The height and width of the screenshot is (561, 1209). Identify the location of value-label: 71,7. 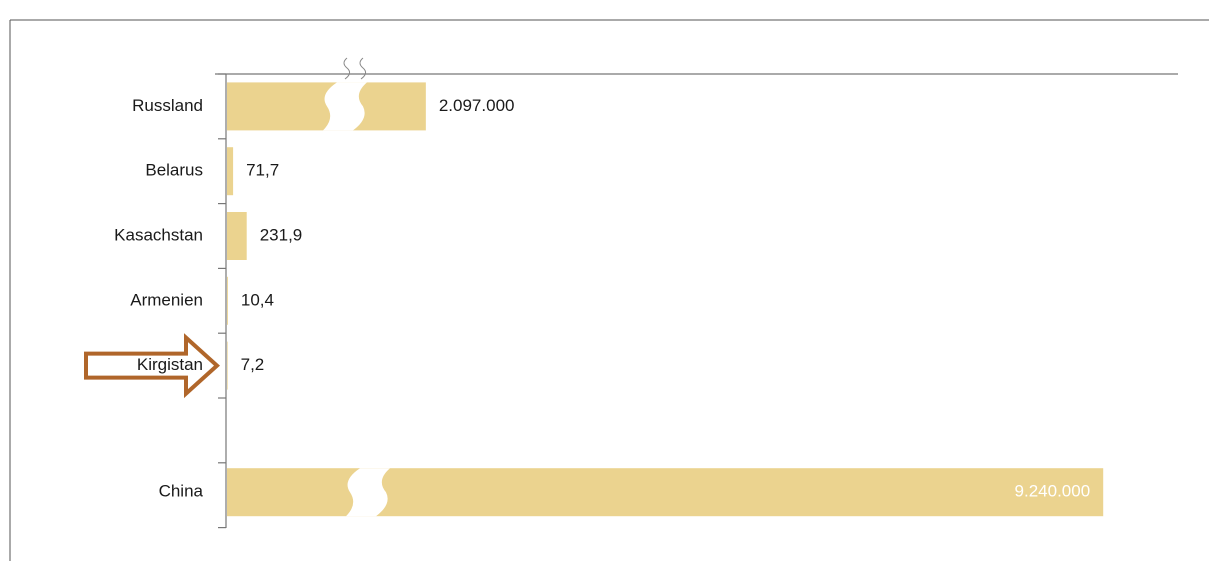
(262, 170).